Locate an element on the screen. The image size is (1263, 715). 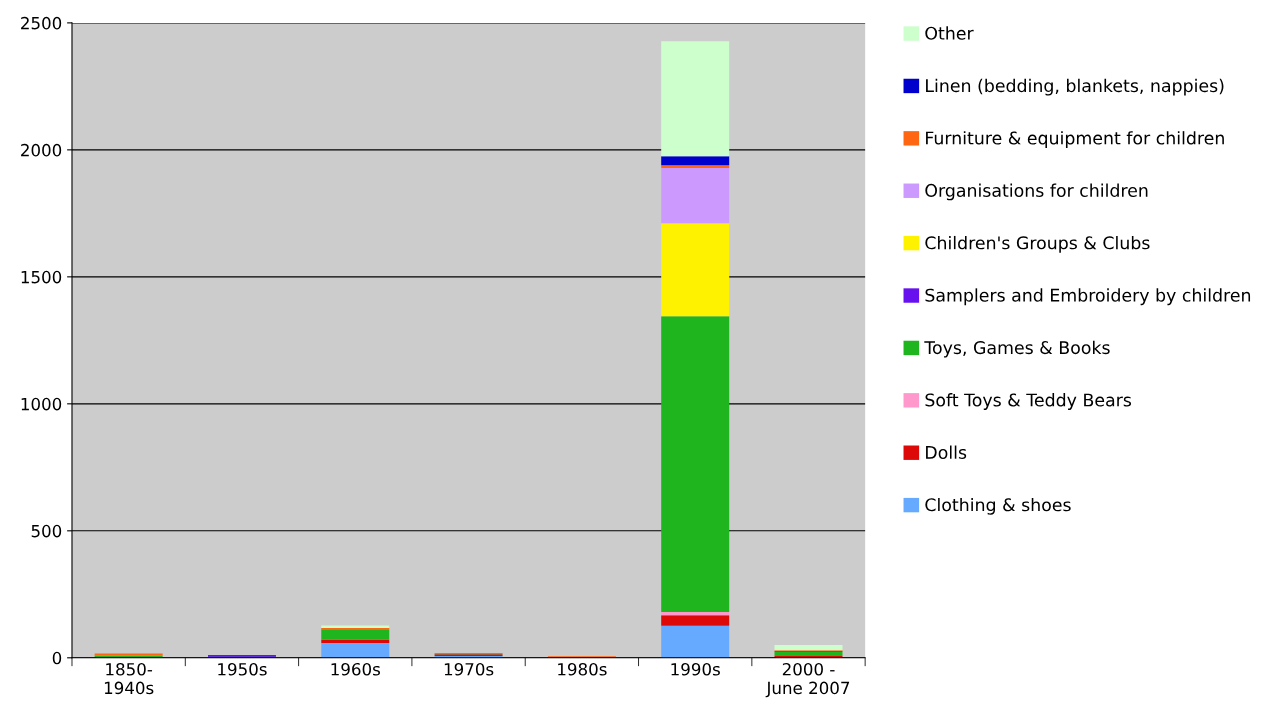
legend-label: Toys, Games & Books is located at coordinates (1017, 349).